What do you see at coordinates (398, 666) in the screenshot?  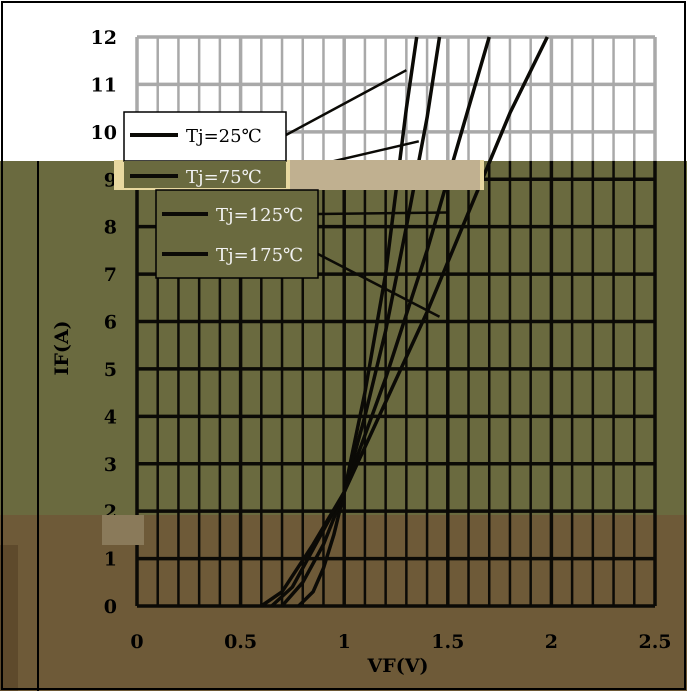 I see `x-axis-label: VF(V)` at bounding box center [398, 666].